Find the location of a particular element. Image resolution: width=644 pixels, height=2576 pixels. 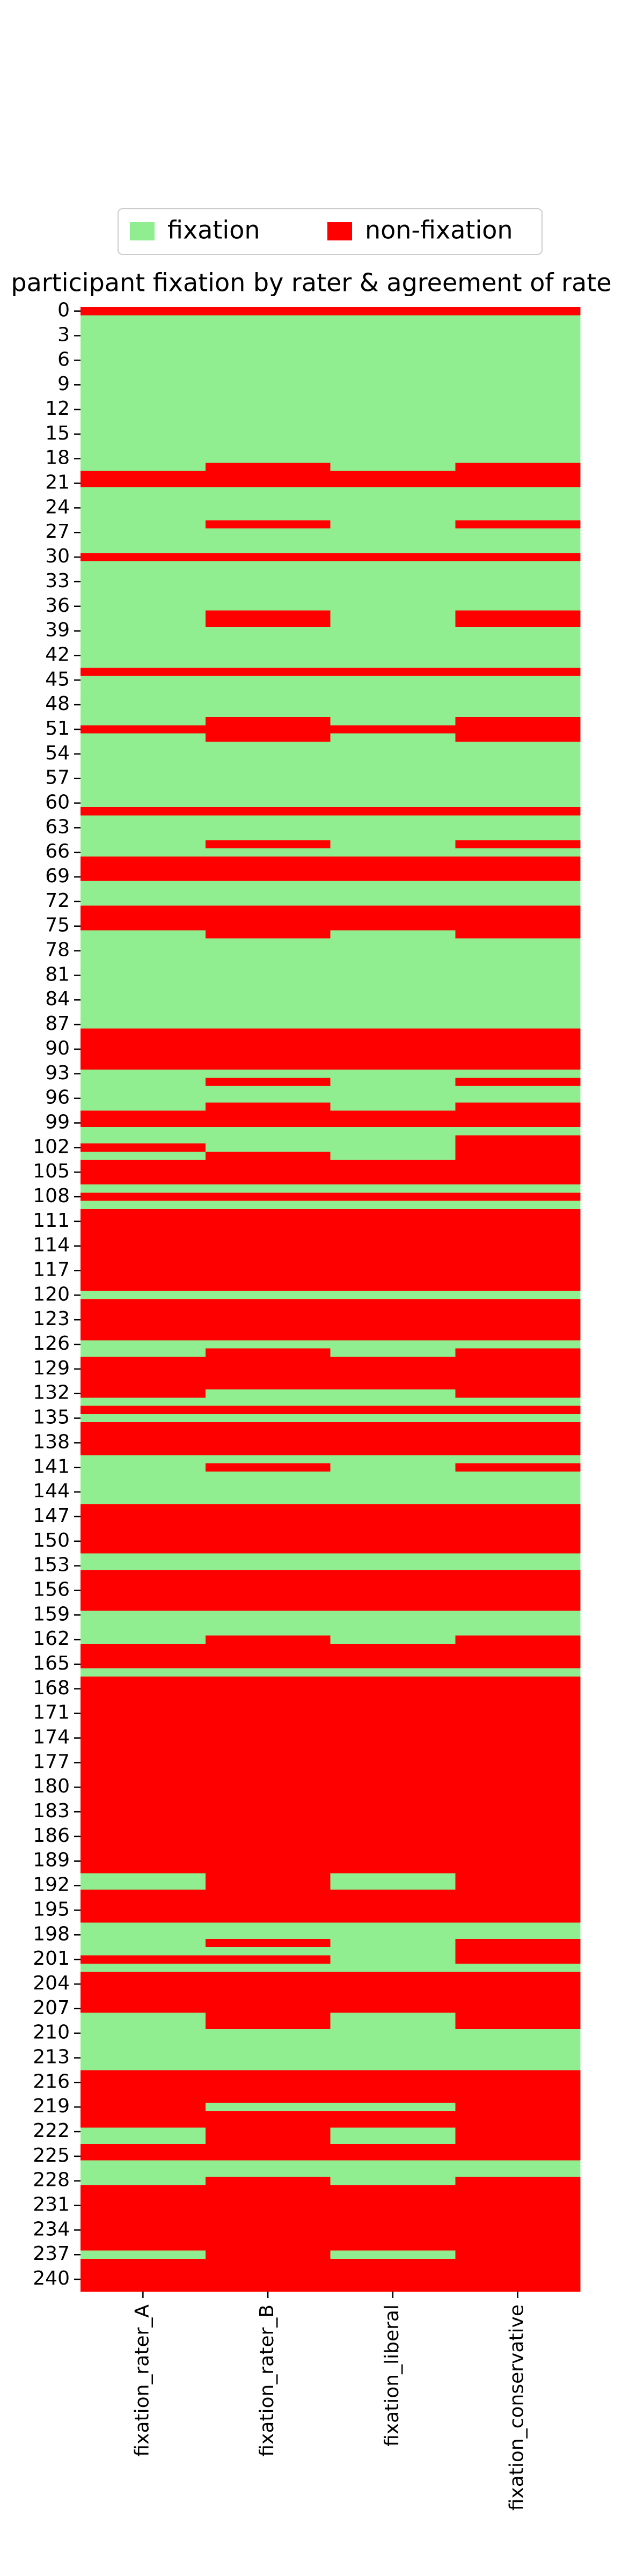

y-tick-label: 240 is located at coordinates (51, 2278).